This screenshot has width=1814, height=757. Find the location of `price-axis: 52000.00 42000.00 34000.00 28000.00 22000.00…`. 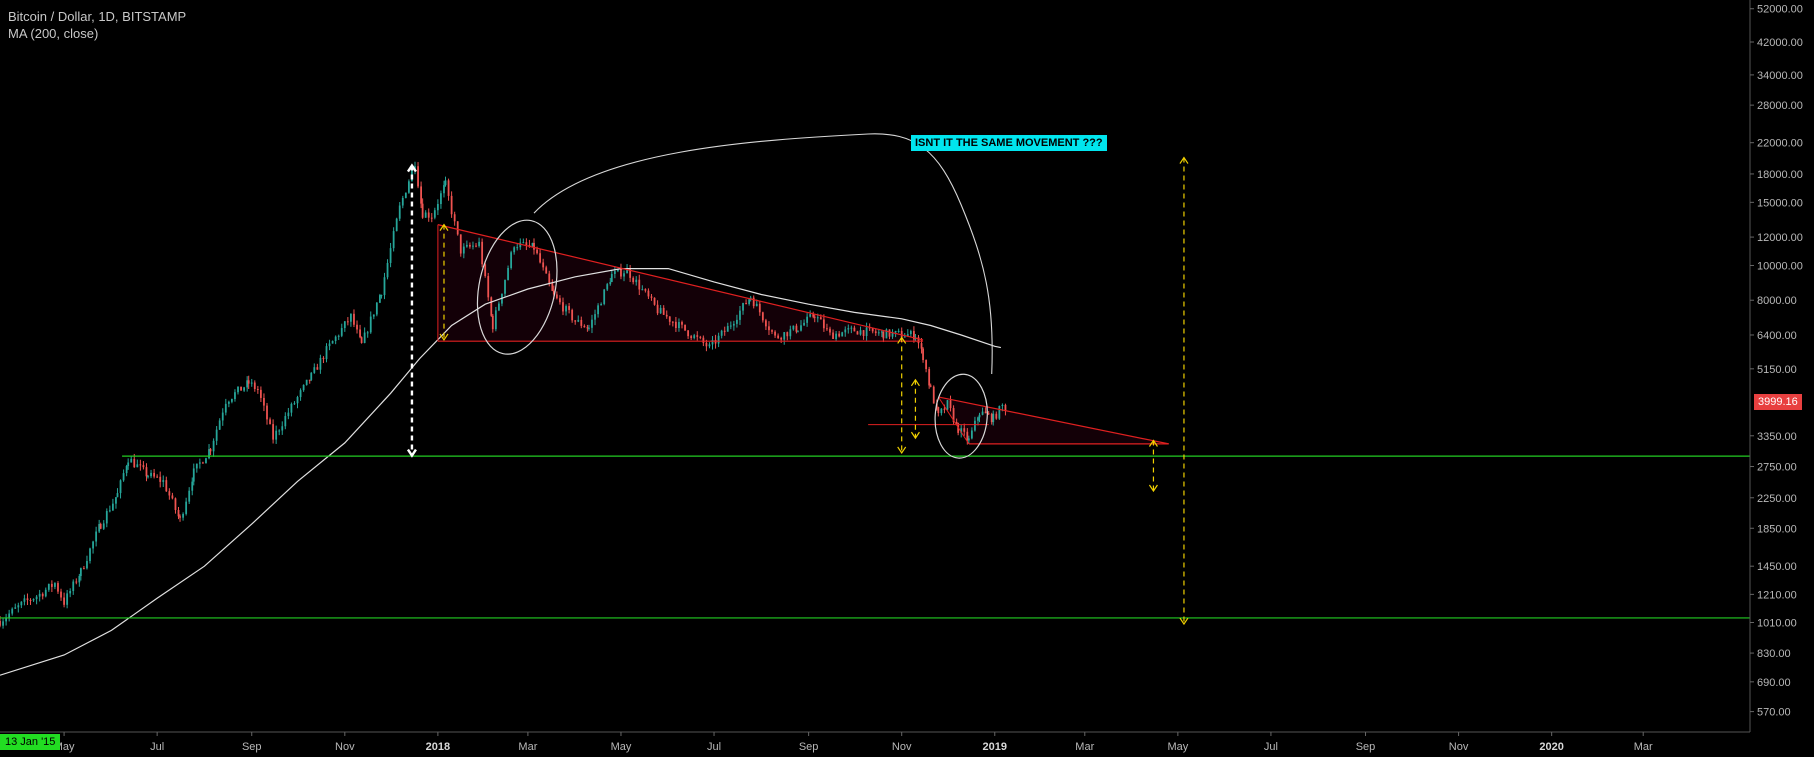

price-axis: 52000.00 42000.00 34000.00 28000.00 22000.00… is located at coordinates (1776, 366).